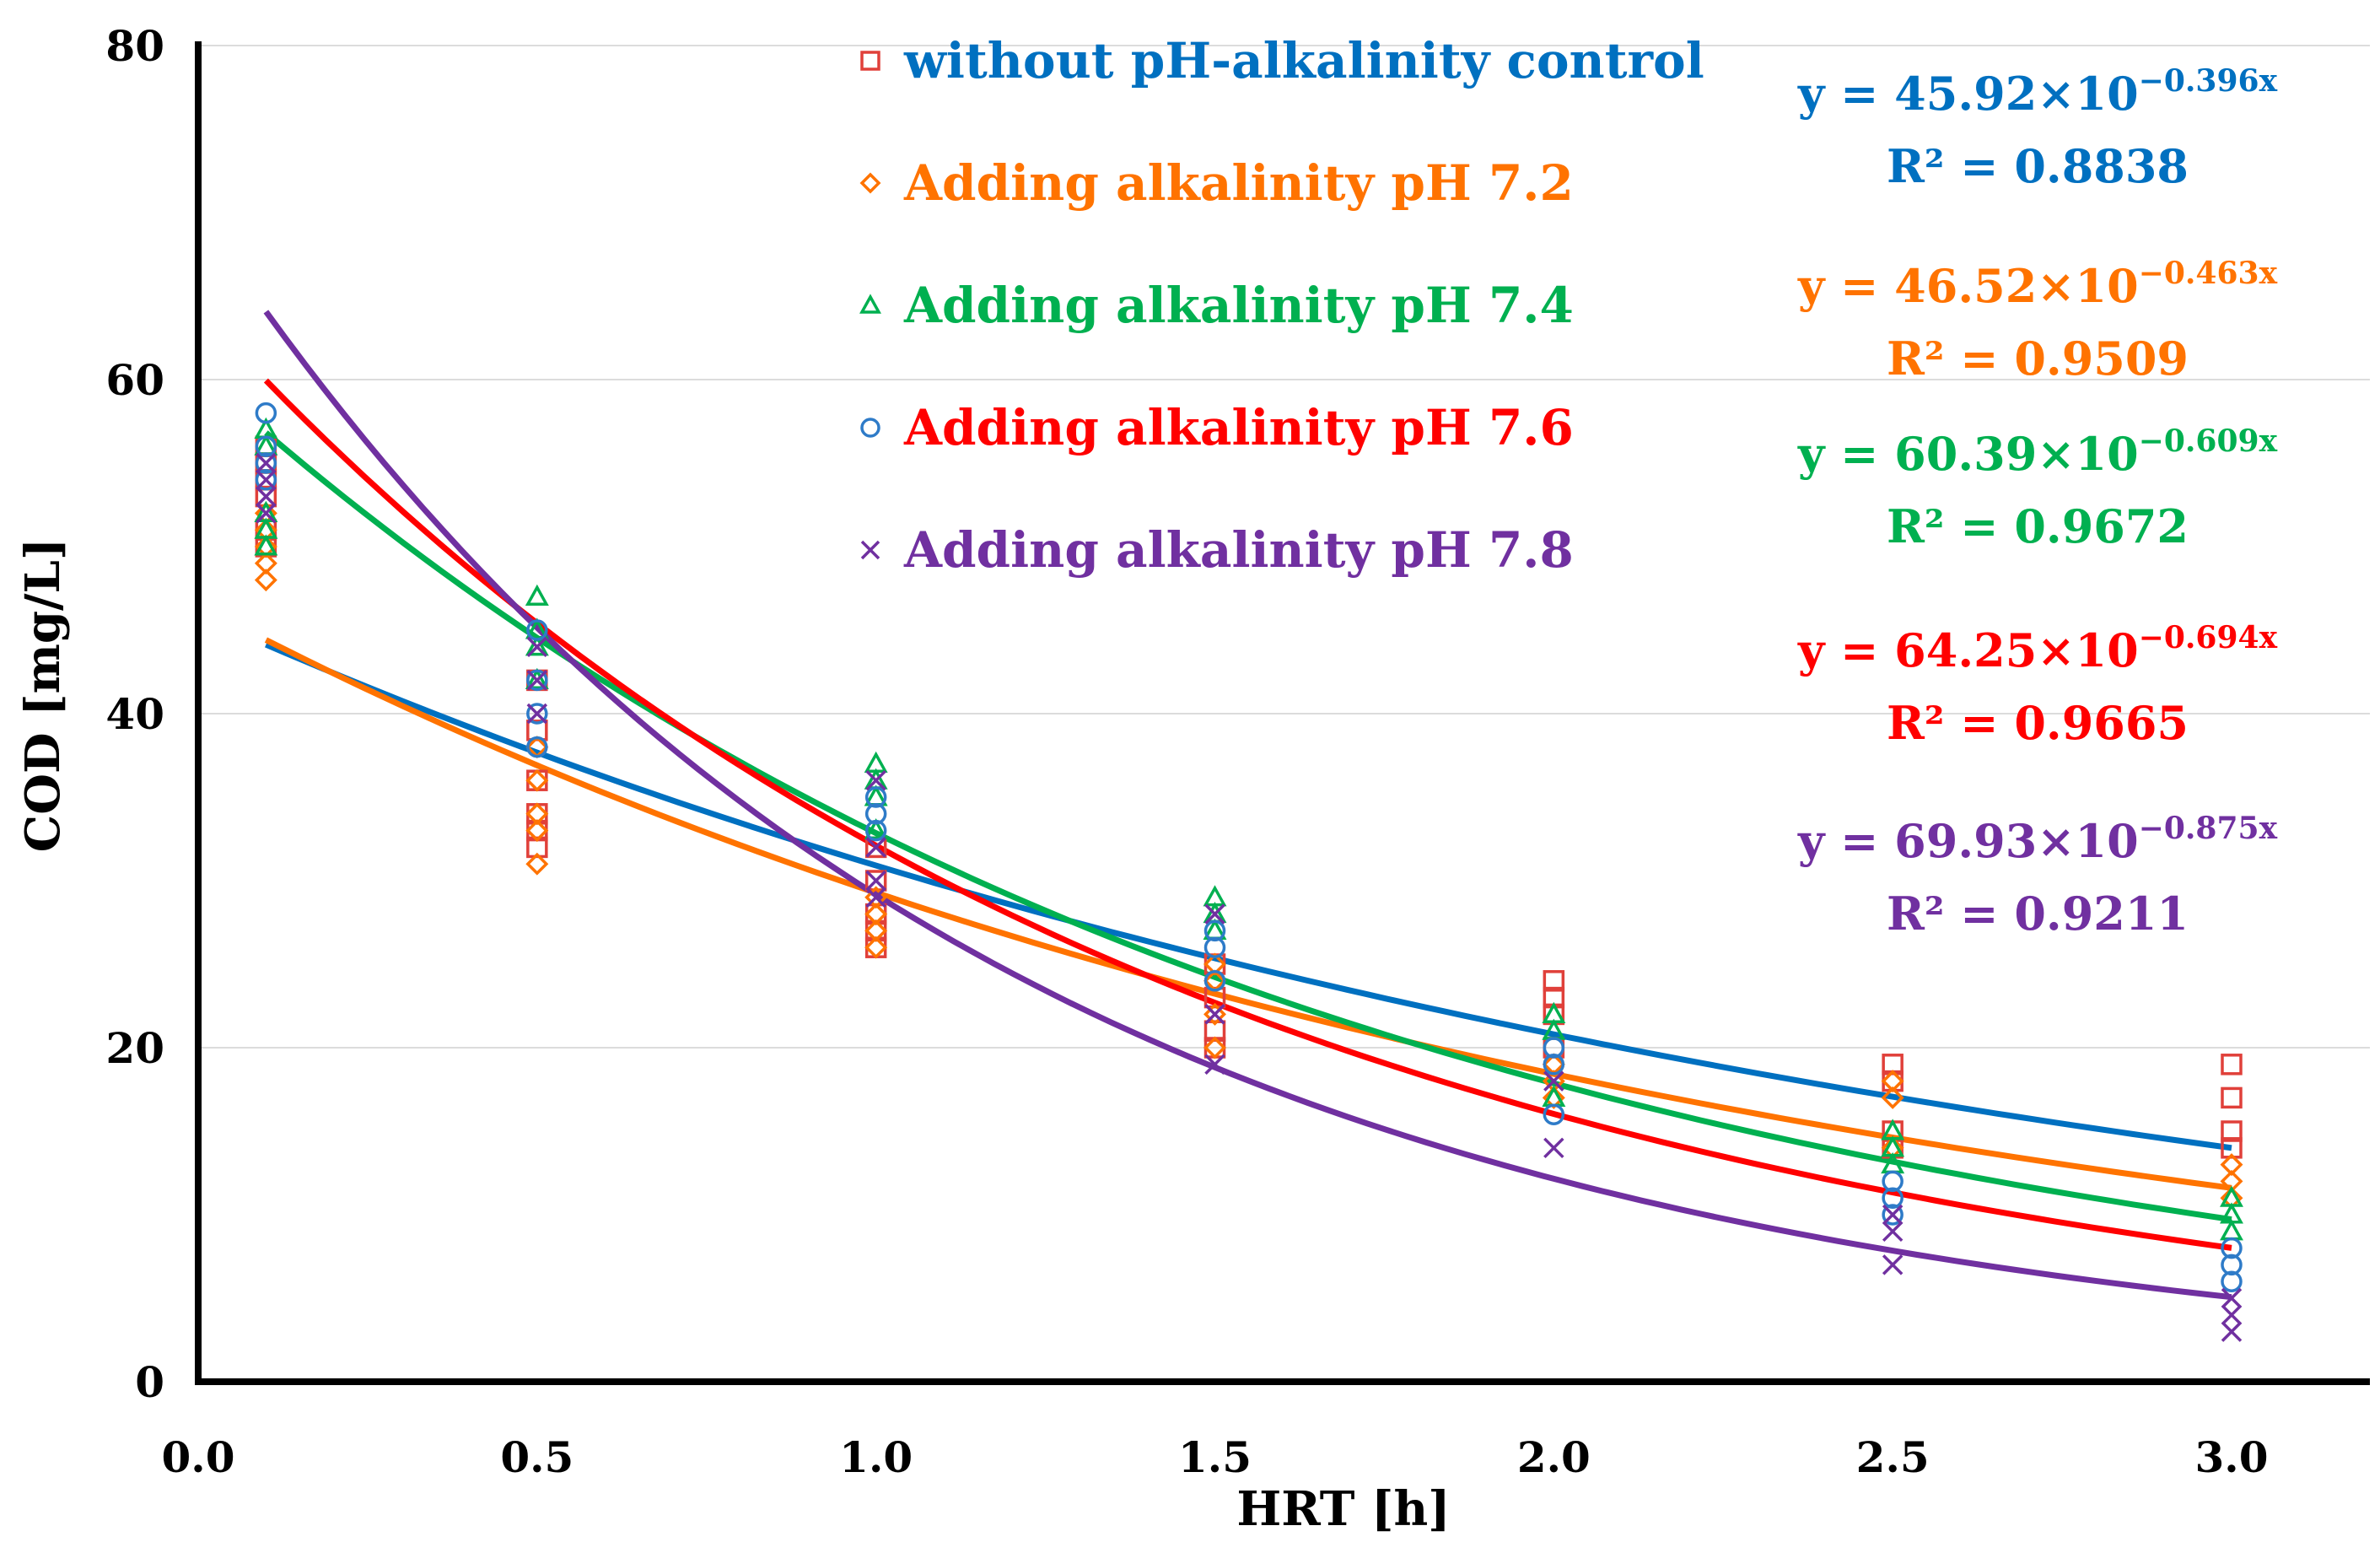 This screenshot has width=2380, height=1542. What do you see at coordinates (149, 1382) in the screenshot?
I see `y-tick-label: 0` at bounding box center [149, 1382].